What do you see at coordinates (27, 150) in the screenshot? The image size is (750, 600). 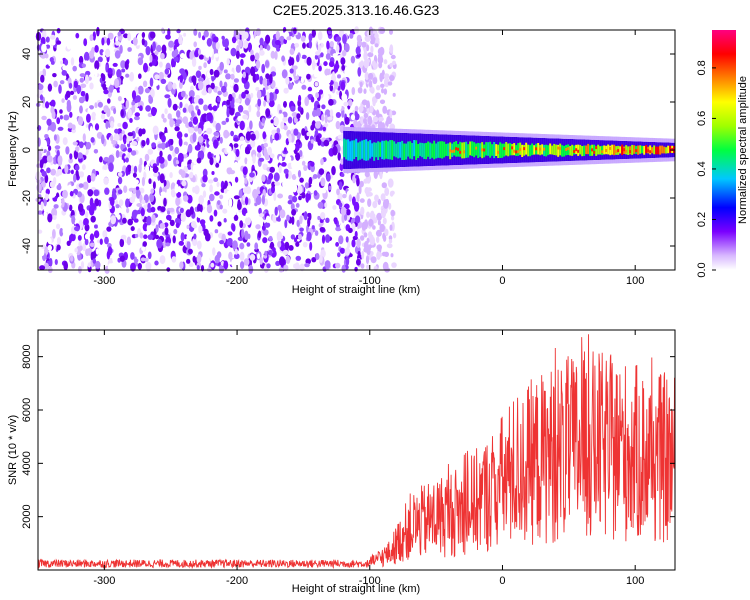 I see `y-tick-label: 0` at bounding box center [27, 150].